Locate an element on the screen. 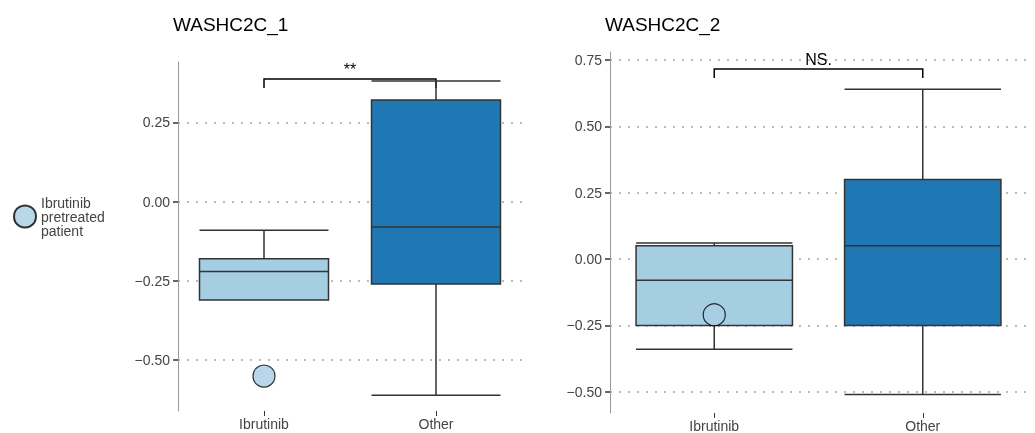 This screenshot has width=1035, height=433. y-tick-label: 0.50 is located at coordinates (588, 126).